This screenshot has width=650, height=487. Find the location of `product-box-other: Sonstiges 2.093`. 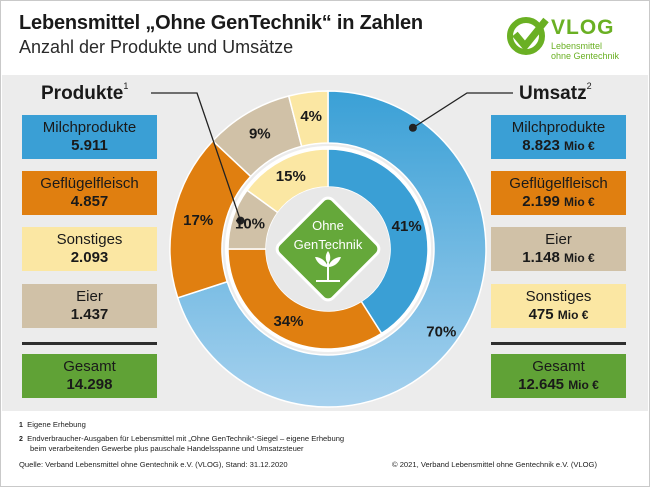

product-box-other: Sonstiges 2.093 is located at coordinates (89, 249).